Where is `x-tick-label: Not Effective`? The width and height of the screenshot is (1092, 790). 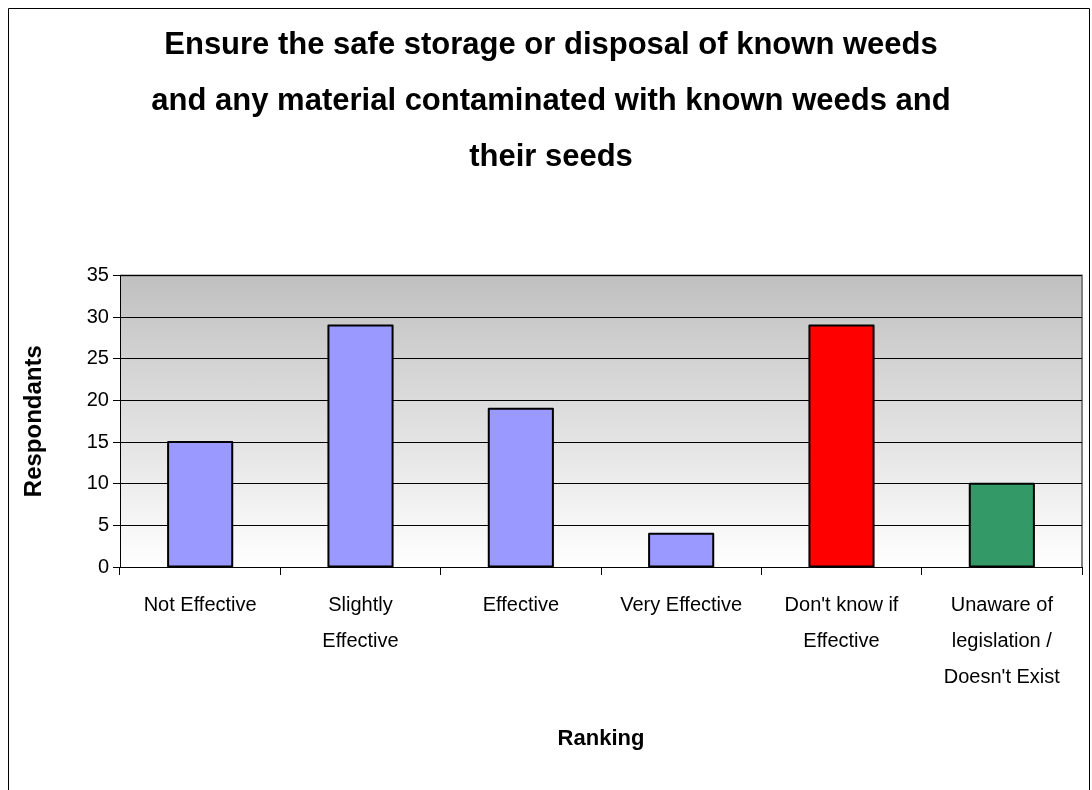
x-tick-label: Not Effective is located at coordinates (200, 603).